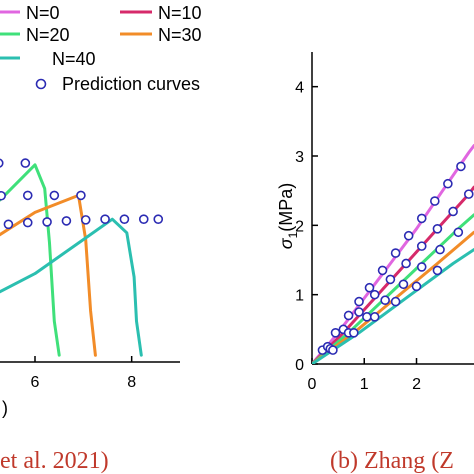  Describe the element at coordinates (5, 408) in the screenshot. I see `x-axis-label: )` at that location.